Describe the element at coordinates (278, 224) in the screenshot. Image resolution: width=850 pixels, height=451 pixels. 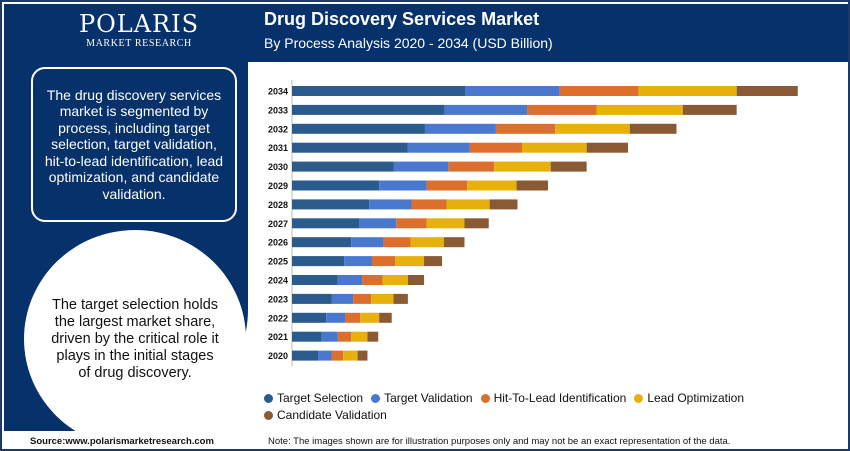
I see `y-tick-label-2027: 2027` at that location.